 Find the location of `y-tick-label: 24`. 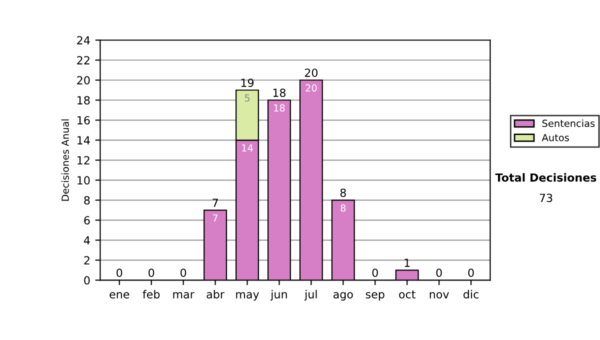

y-tick-label: 24 is located at coordinates (83, 40).